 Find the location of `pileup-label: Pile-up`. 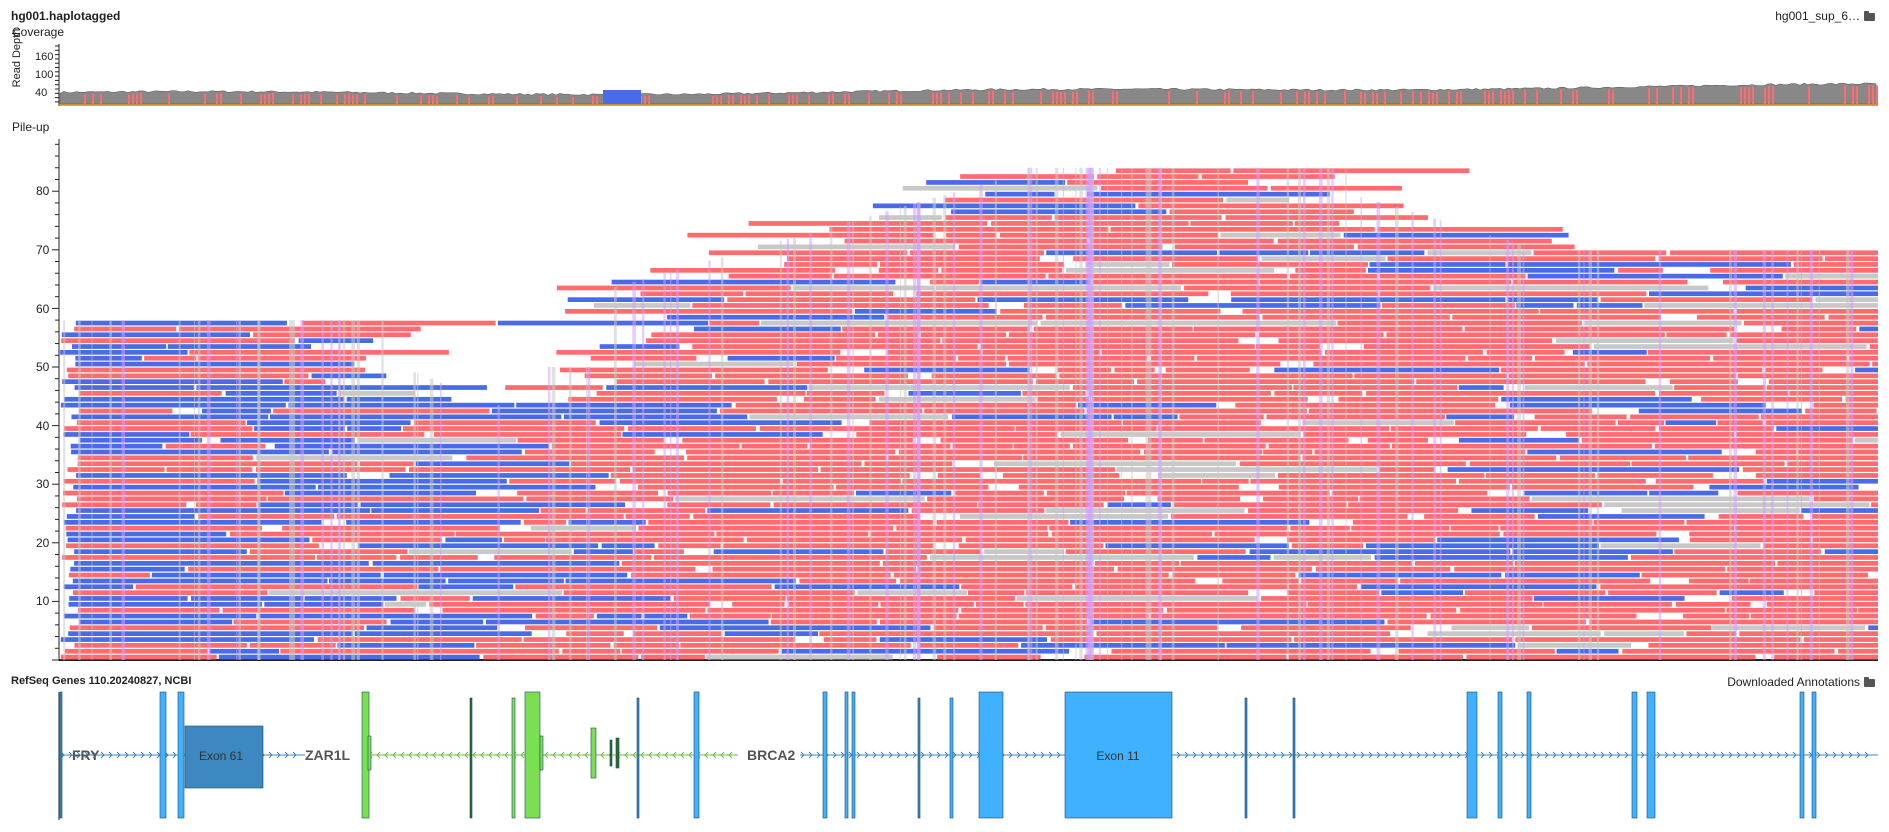

pileup-label: Pile-up is located at coordinates (31, 127).